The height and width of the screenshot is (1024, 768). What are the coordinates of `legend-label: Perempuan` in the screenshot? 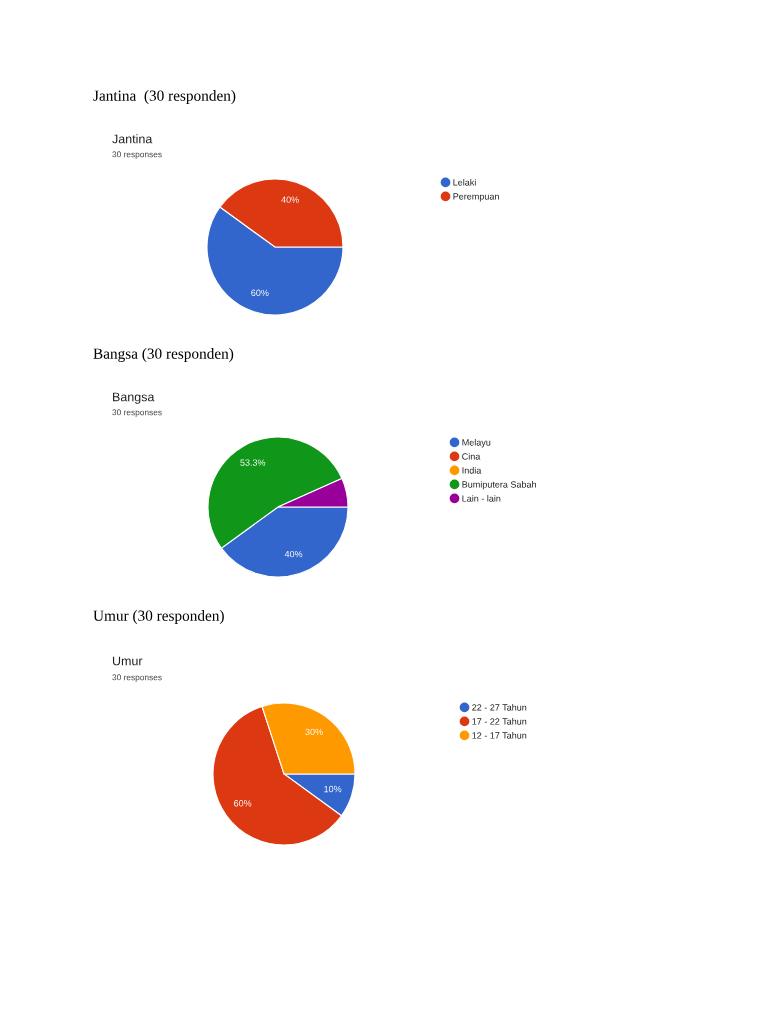 It's located at (476, 197).